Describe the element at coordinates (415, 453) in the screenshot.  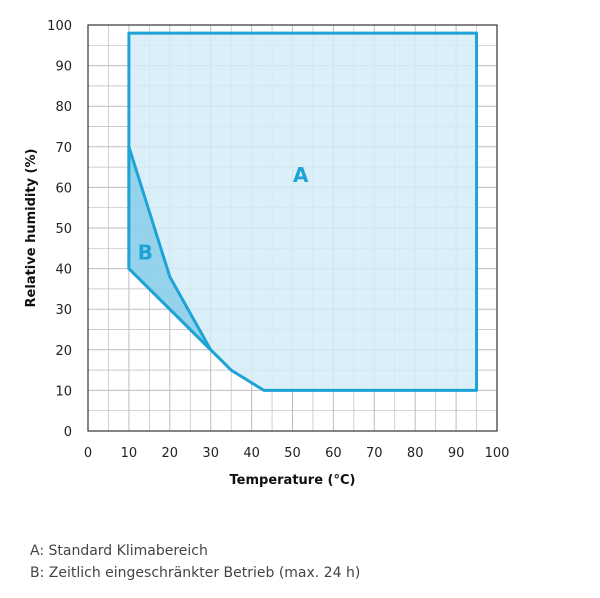
I see `x-tick-label: 80` at that location.